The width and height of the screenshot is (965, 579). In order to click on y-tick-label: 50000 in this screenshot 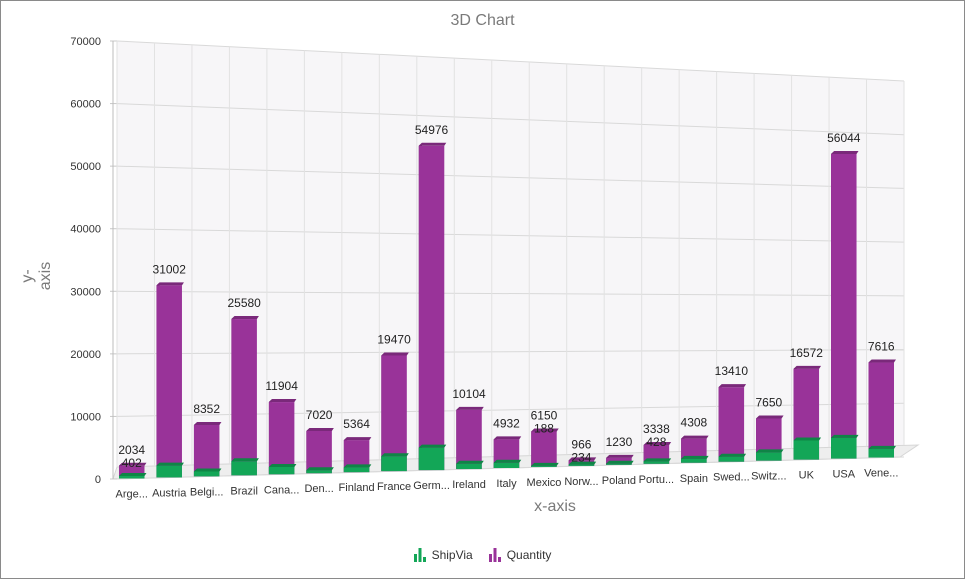, I will do `click(85, 167)`.